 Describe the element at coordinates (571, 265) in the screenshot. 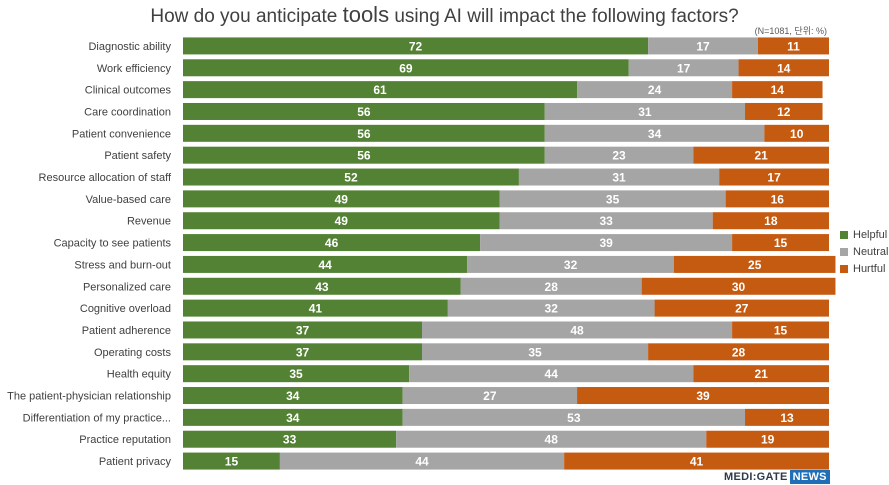

I see `value-label-neutral-stress-and-burn-out: 32` at that location.